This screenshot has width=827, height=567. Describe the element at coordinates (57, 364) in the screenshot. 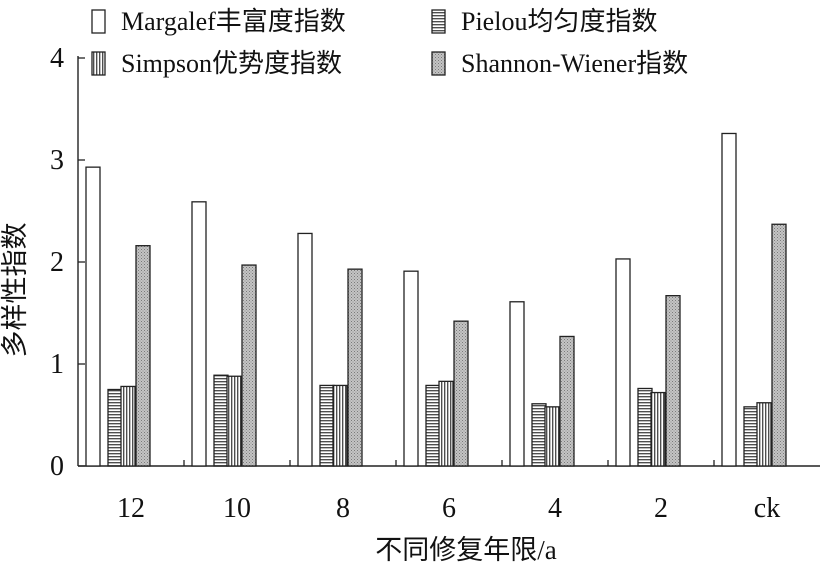

I see `y-tick-label: 1` at that location.